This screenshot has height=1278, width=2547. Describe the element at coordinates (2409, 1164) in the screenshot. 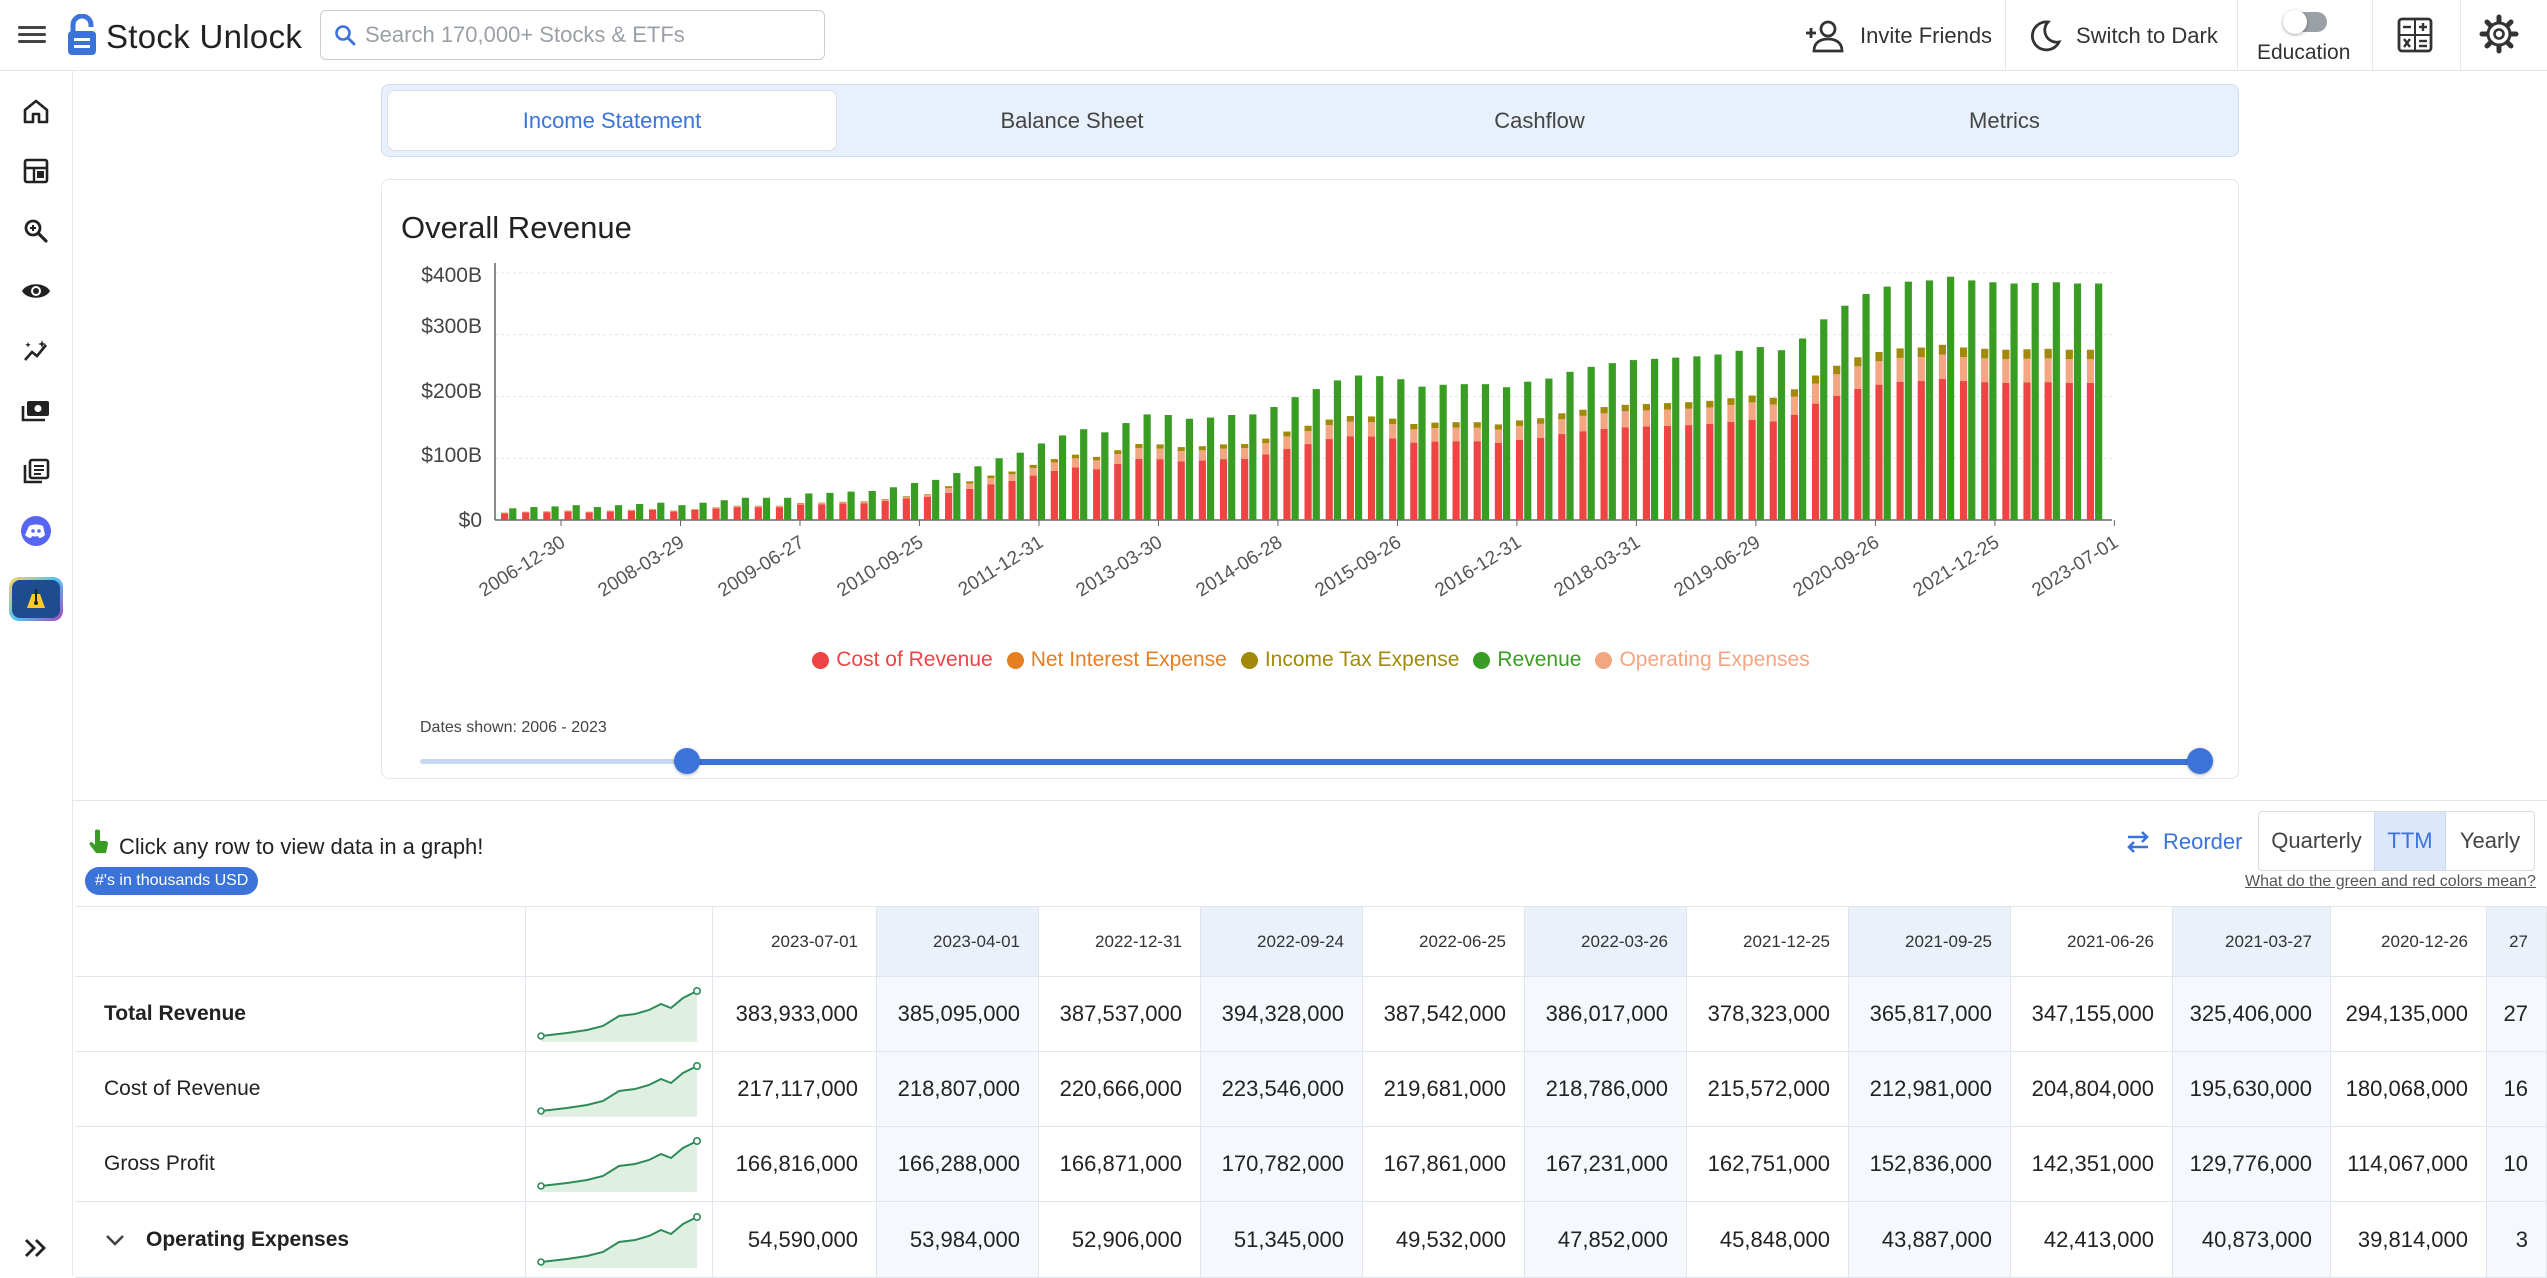

I see `table-cell: 114,067,000` at that location.